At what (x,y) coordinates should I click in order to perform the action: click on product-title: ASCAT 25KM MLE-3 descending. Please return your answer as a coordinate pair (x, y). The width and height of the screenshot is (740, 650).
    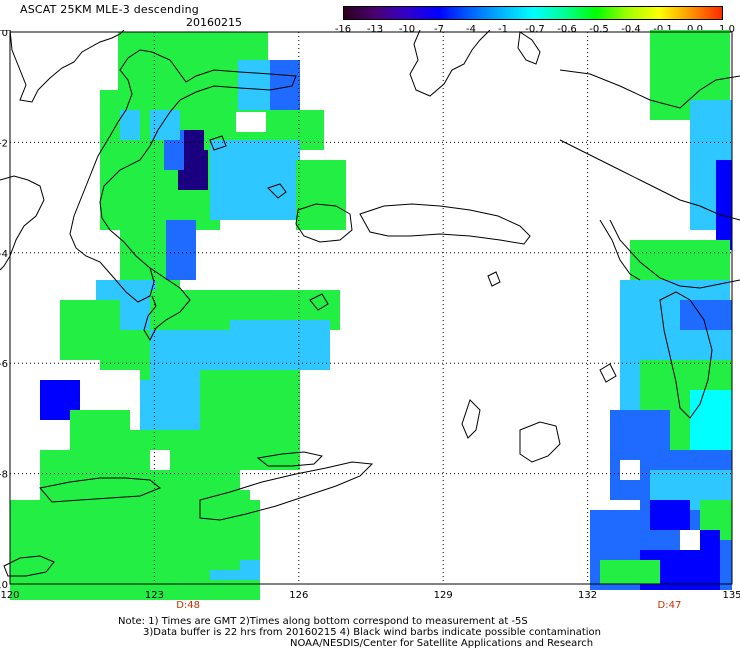
    Looking at the image, I should click on (109, 9).